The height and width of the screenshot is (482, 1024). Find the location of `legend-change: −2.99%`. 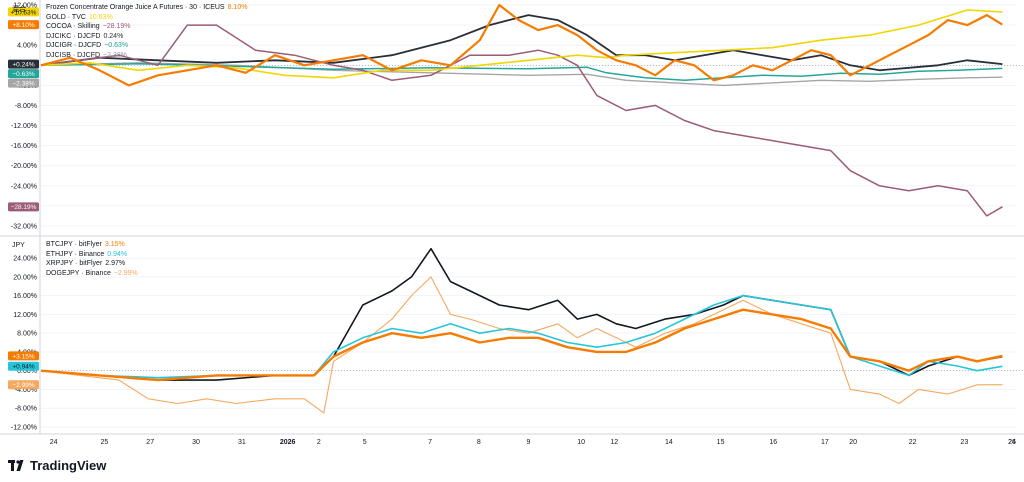

legend-change: −2.99% is located at coordinates (125, 273).